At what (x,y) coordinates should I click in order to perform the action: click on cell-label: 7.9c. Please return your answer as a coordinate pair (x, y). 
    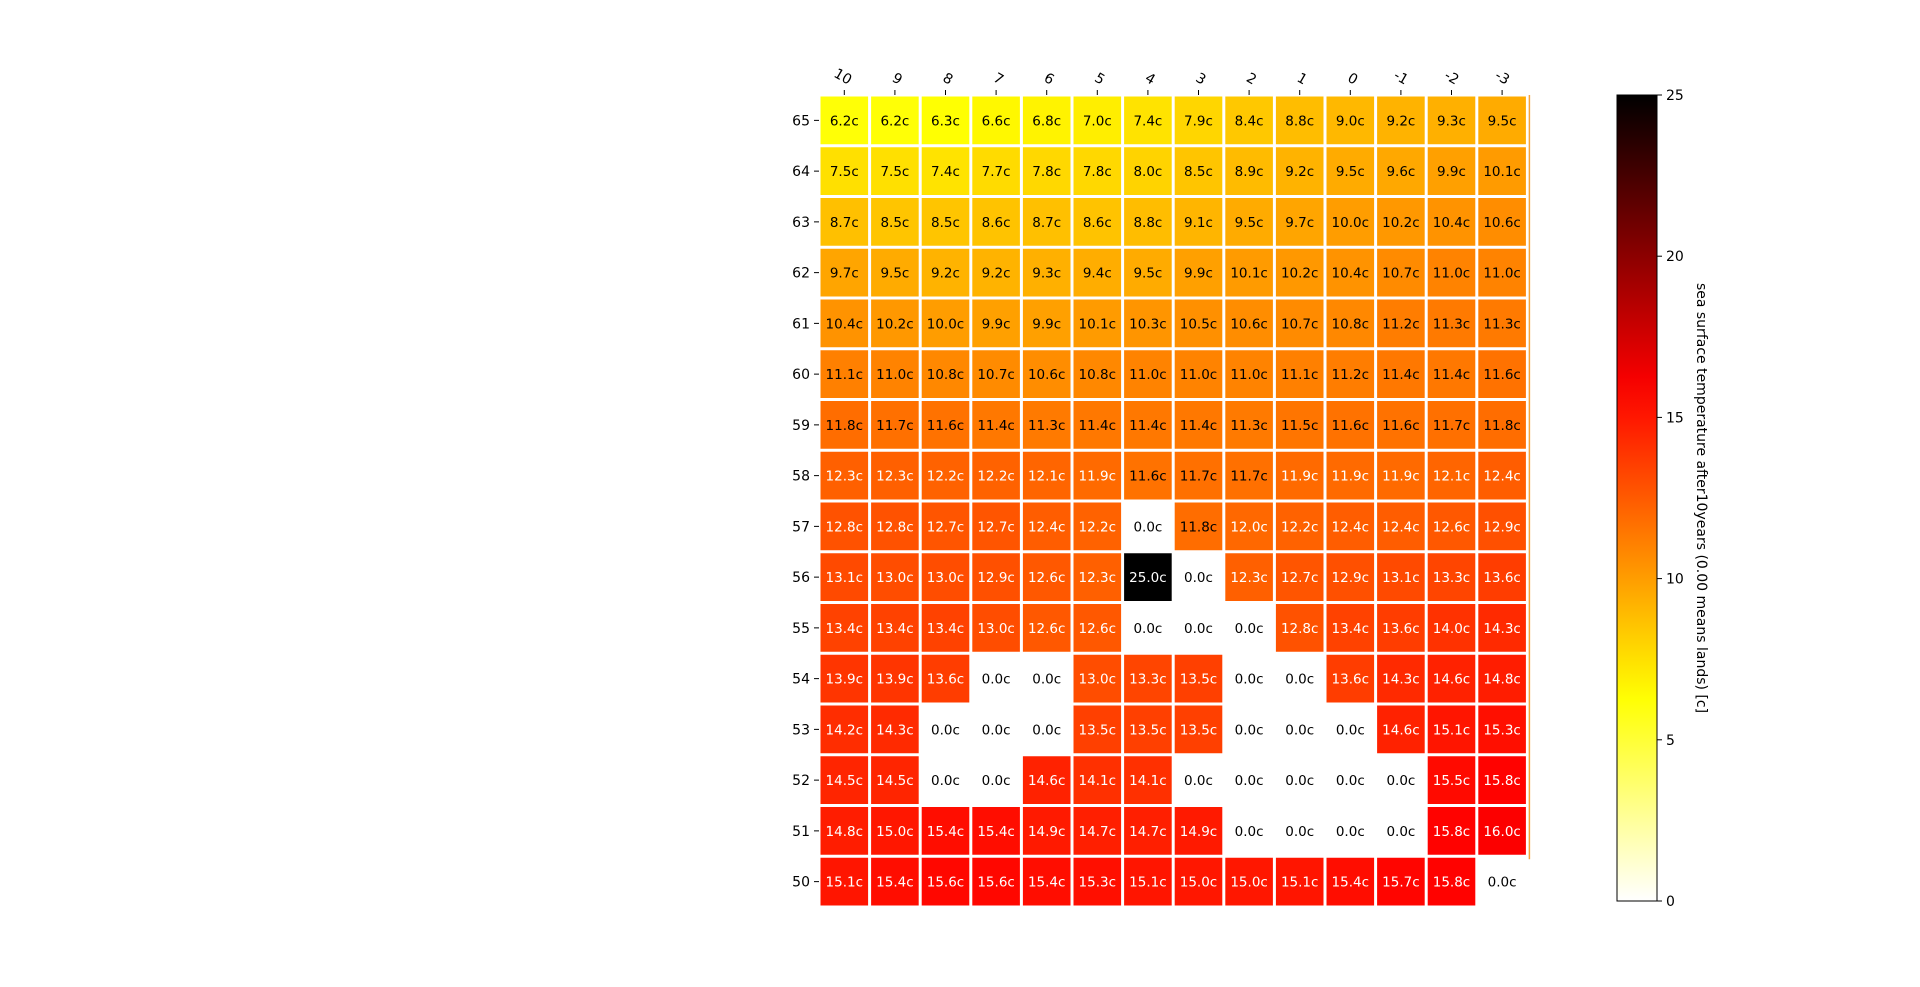
    Looking at the image, I should click on (1198, 121).